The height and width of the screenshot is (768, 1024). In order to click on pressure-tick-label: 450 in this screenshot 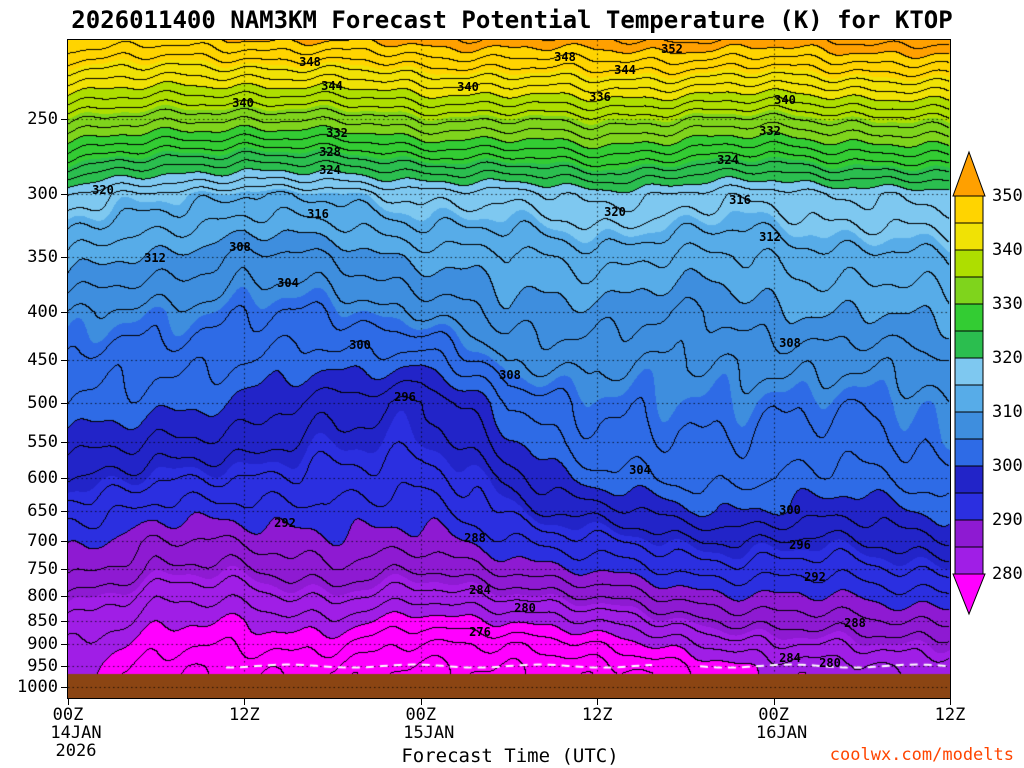, I will do `click(42, 360)`.